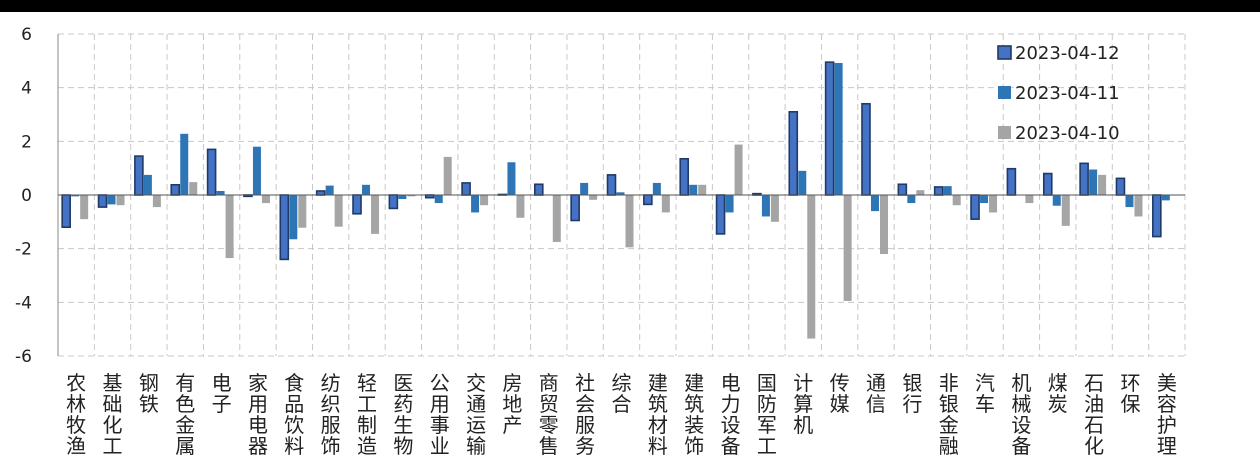 Image resolution: width=1260 pixels, height=472 pixels. I want to click on x-tick-label: 汽车, so click(985, 393).